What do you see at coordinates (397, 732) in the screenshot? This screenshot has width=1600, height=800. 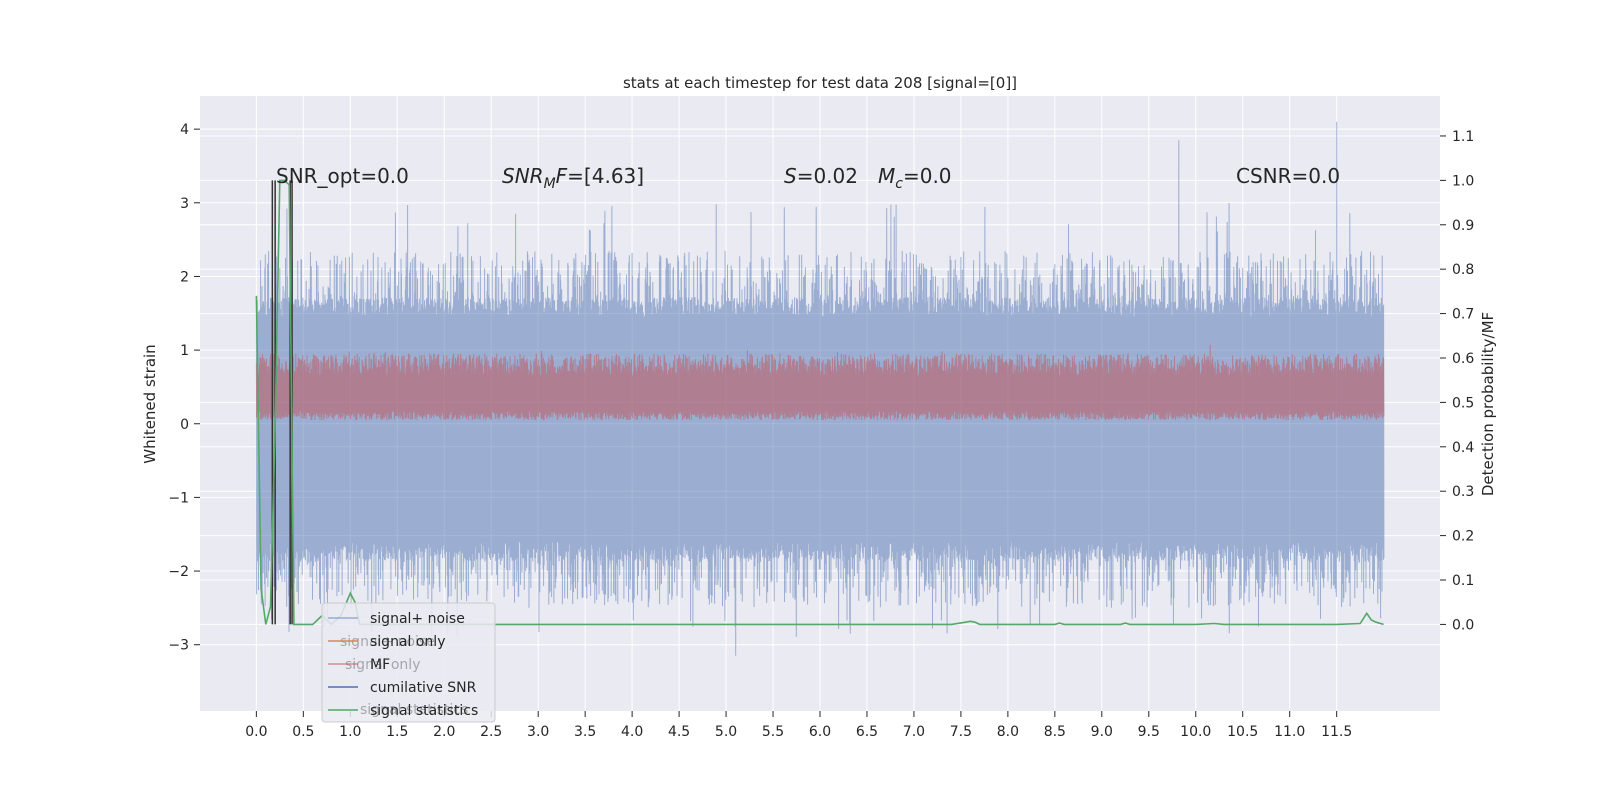 I see `x-tick-label: 1.5` at bounding box center [397, 732].